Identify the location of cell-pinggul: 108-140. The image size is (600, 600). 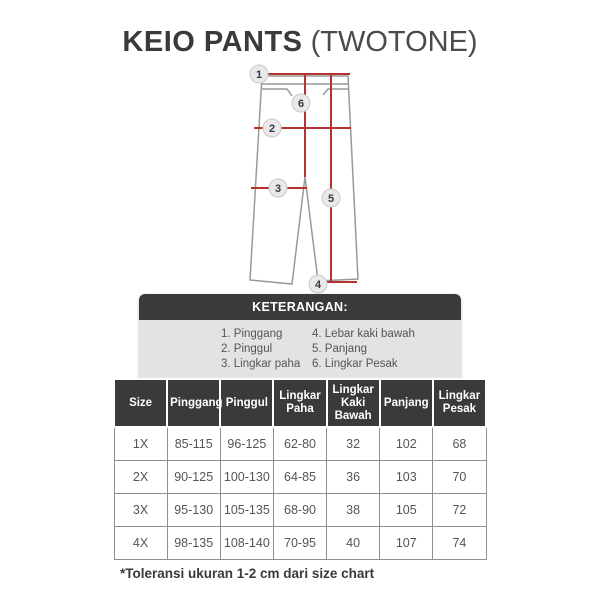
(246, 543).